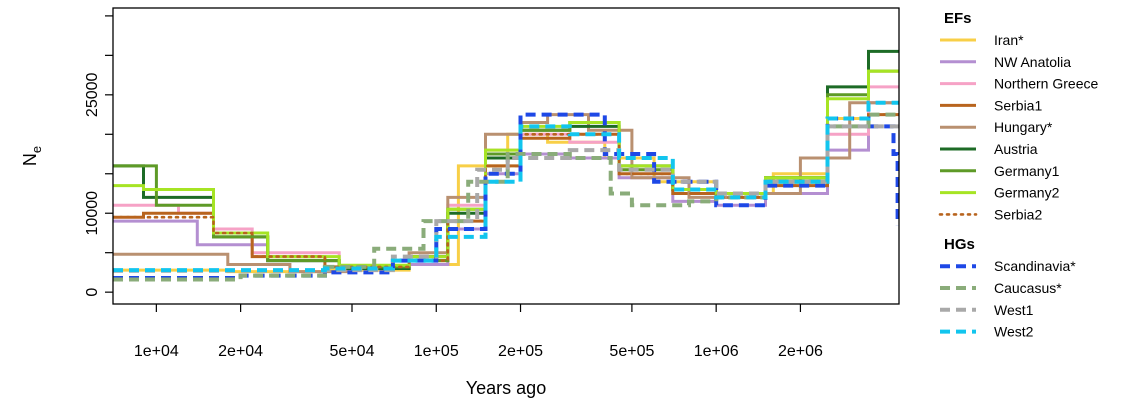 The width and height of the screenshot is (1138, 404). Describe the element at coordinates (352, 351) in the screenshot. I see `x-tick-label: 5e+04` at that location.